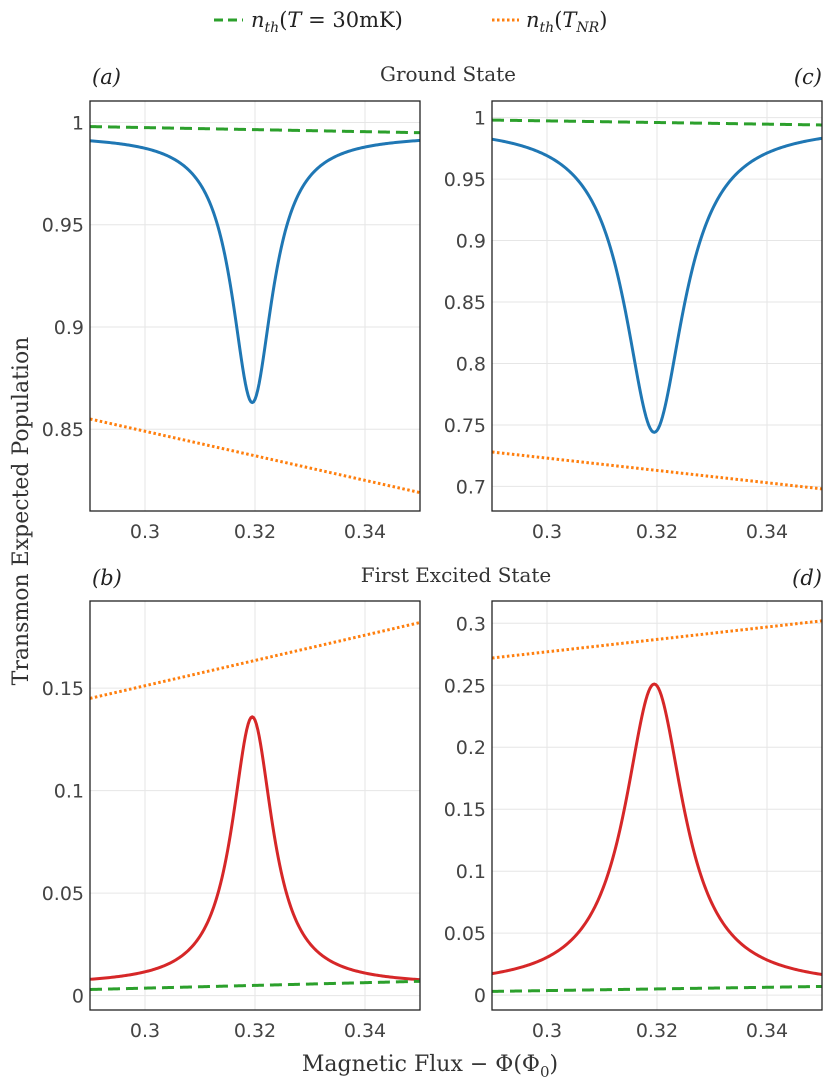  What do you see at coordinates (570, 20) in the screenshot?
I see `legend-orange-T: T` at bounding box center [570, 20].